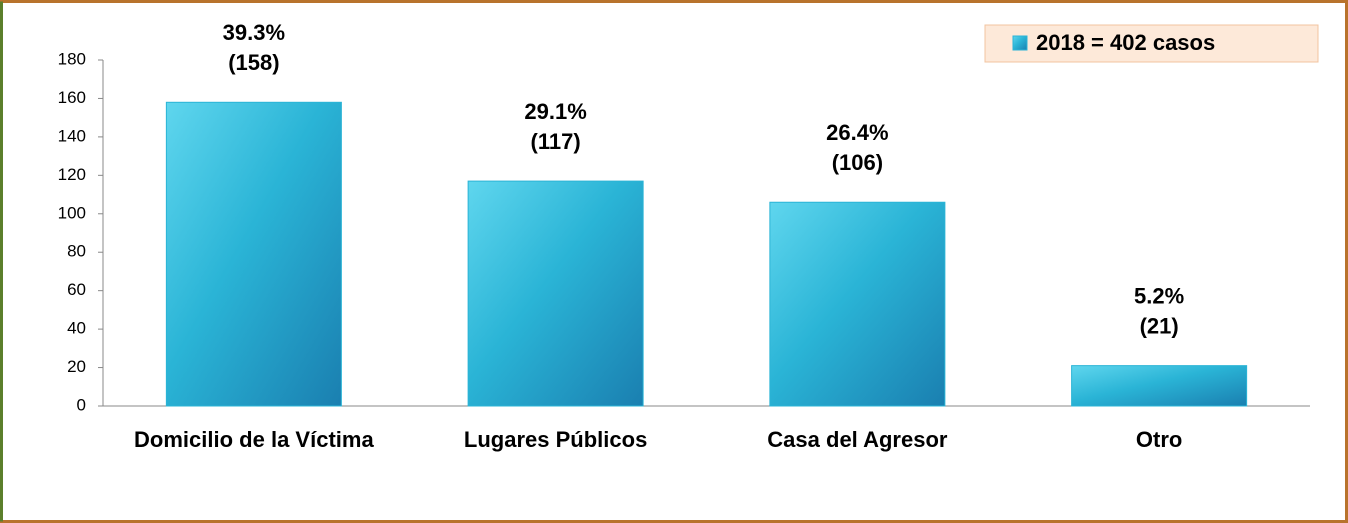 This screenshot has width=1348, height=523. I want to click on y-tick-label: 100, so click(72, 212).